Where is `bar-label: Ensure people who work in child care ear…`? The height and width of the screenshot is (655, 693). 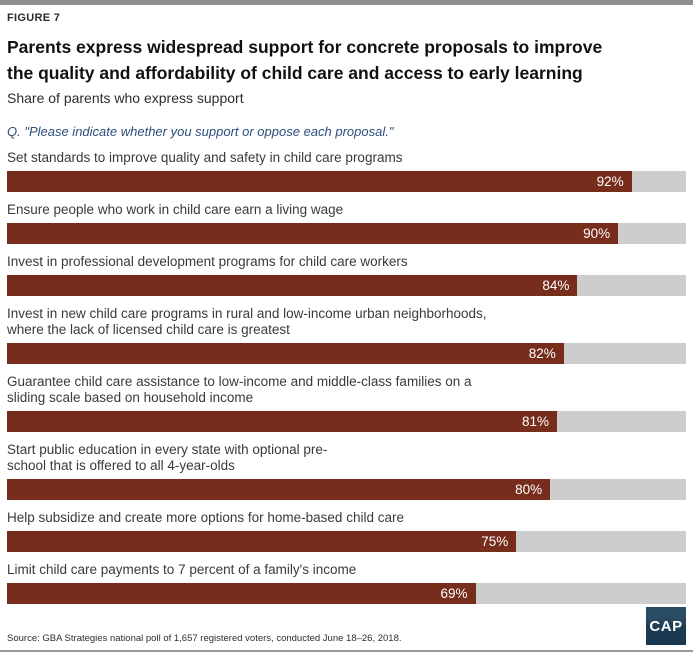 bar-label: Ensure people who work in child care ear… is located at coordinates (175, 209).